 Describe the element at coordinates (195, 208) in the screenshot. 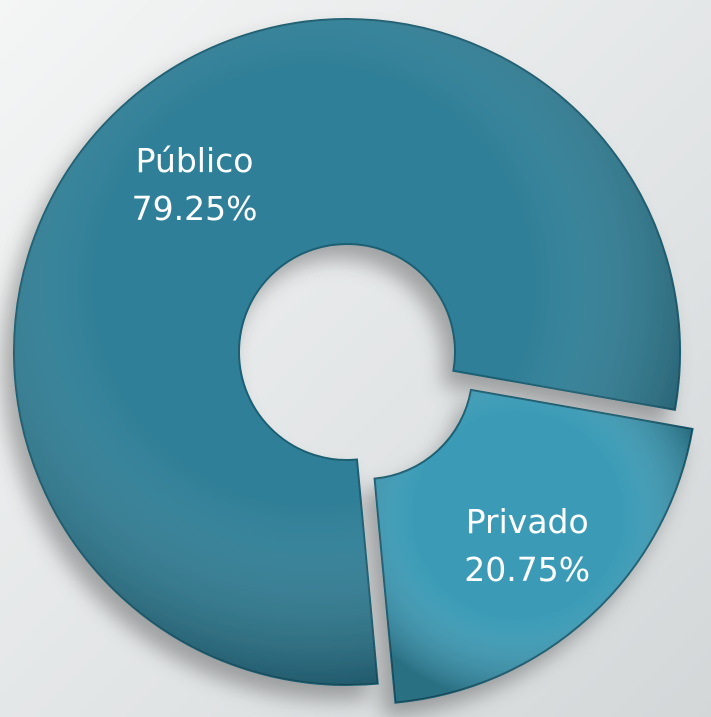

I see `slice-value-label: 79.25%` at that location.